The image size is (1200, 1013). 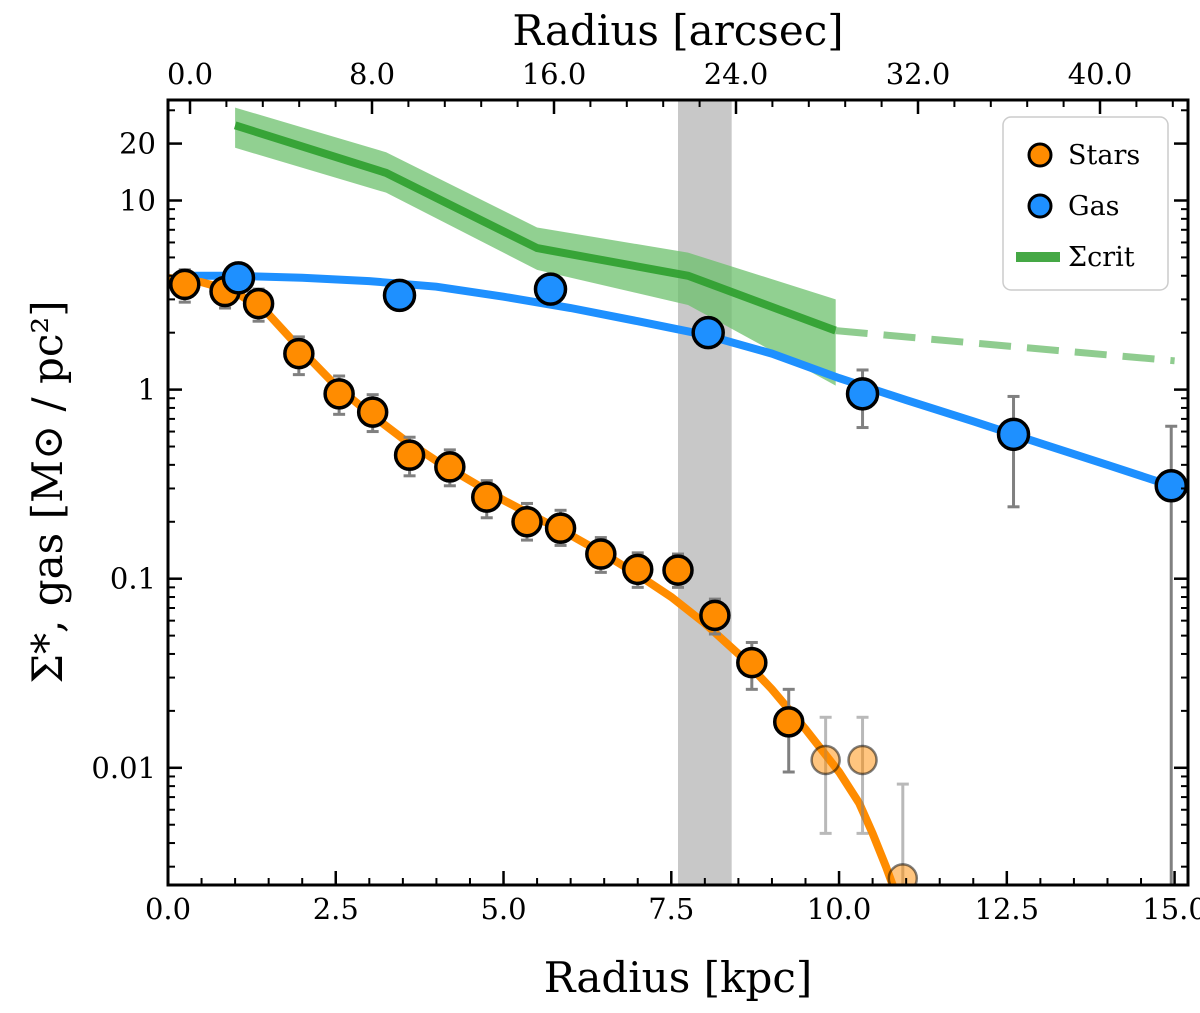 I want to click on y-tick-label-0: 0.01, so click(x=123, y=768).